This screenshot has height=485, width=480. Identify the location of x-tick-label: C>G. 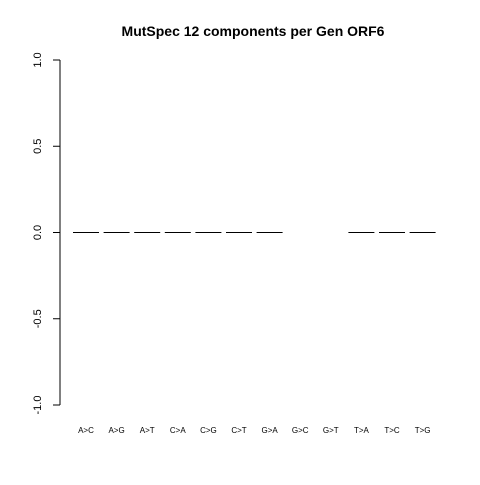
(208, 430).